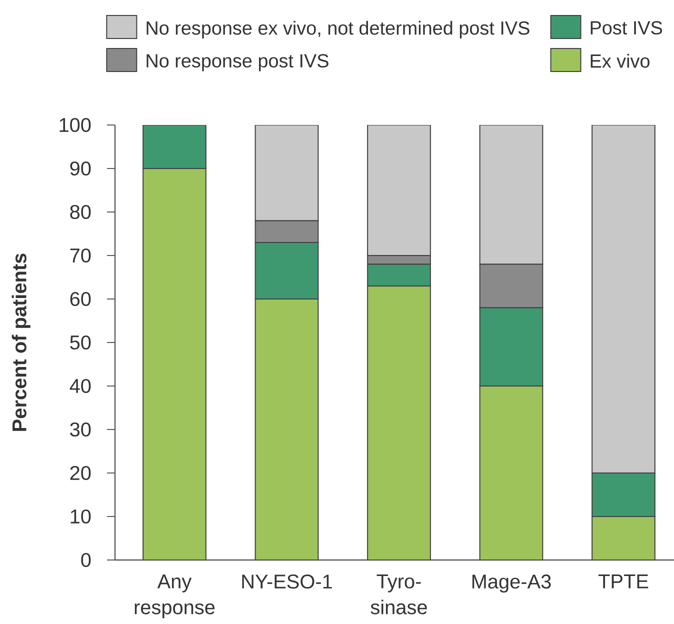 This screenshot has width=674, height=624. I want to click on y-tick-label: 30, so click(80, 429).